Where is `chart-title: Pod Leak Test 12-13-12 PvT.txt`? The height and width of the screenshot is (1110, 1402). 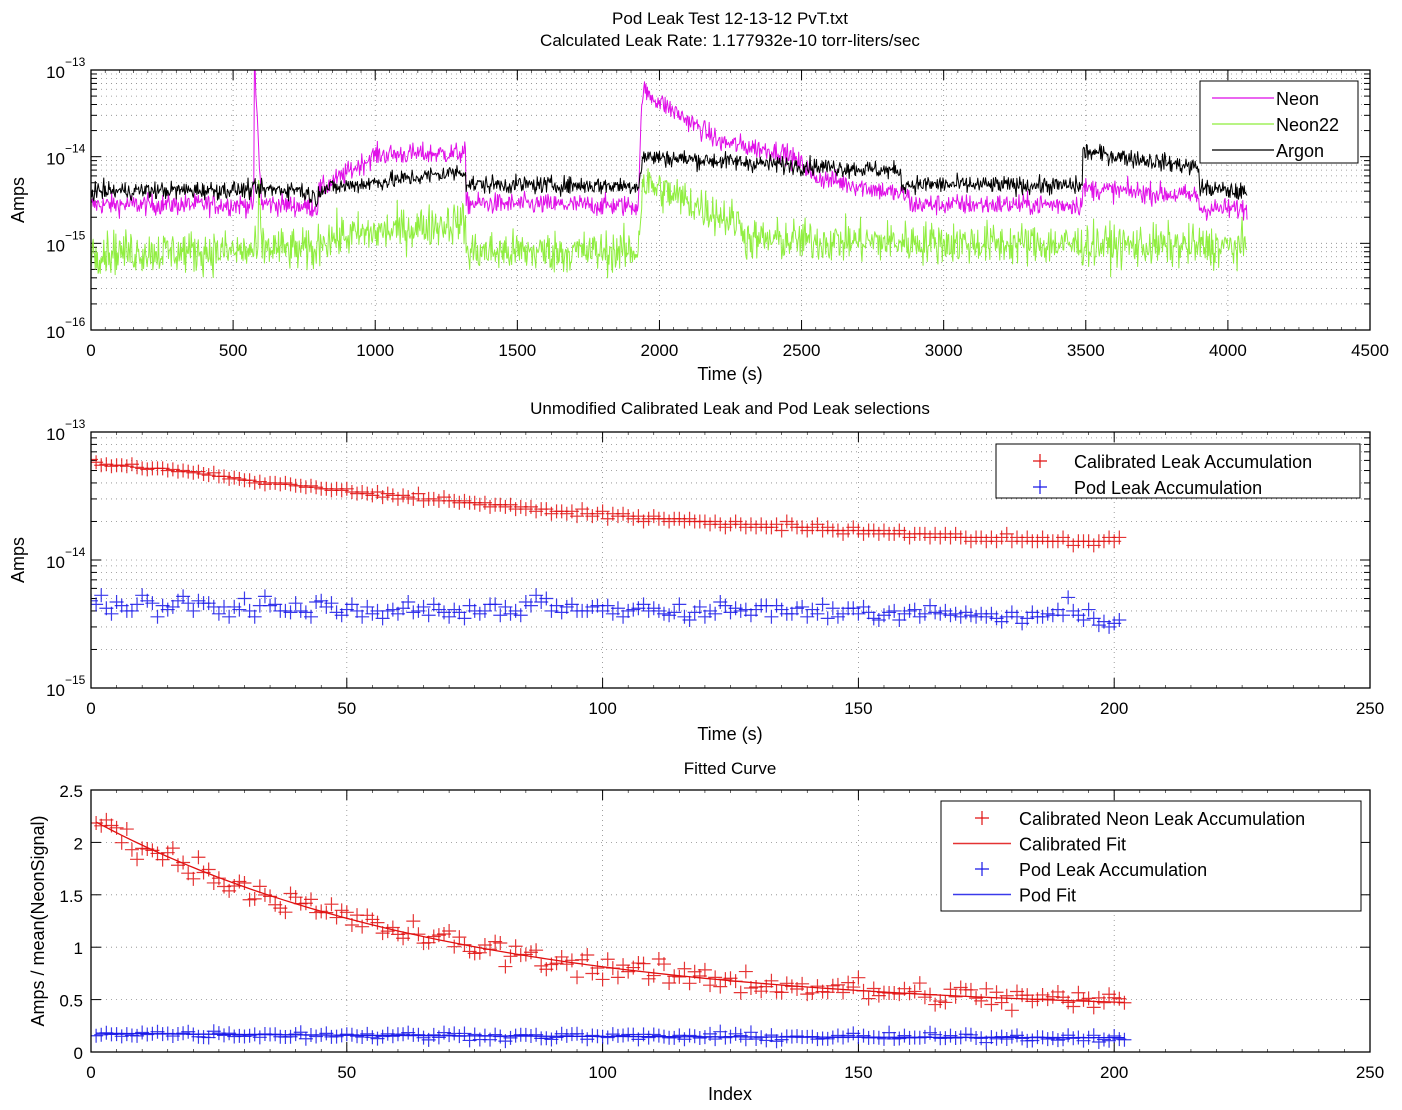 chart-title: Pod Leak Test 12-13-12 PvT.txt is located at coordinates (730, 18).